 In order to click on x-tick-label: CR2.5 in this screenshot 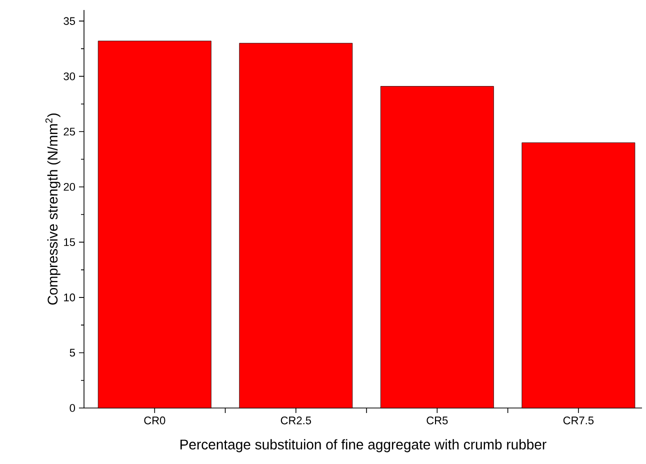, I will do `click(296, 420)`.